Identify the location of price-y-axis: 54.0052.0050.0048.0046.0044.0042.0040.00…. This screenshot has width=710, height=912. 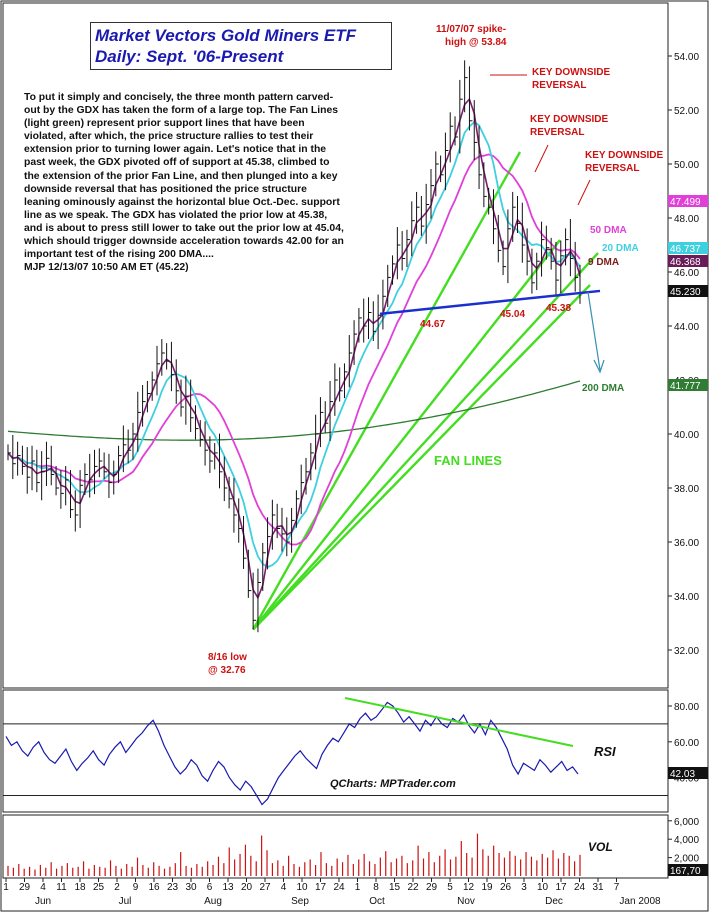
(683, 354).